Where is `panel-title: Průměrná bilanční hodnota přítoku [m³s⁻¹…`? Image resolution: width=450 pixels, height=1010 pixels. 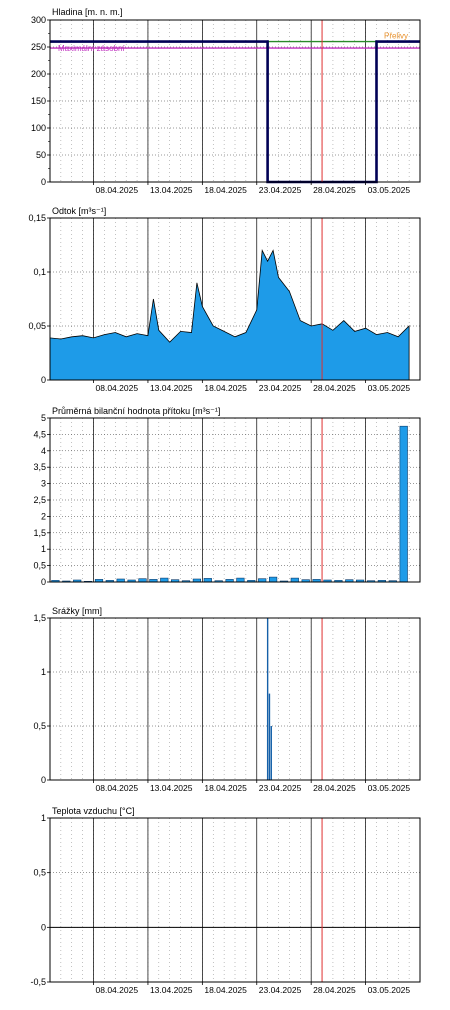
panel-title: Průměrná bilanční hodnota přítoku [m³s⁻¹… is located at coordinates (136, 411).